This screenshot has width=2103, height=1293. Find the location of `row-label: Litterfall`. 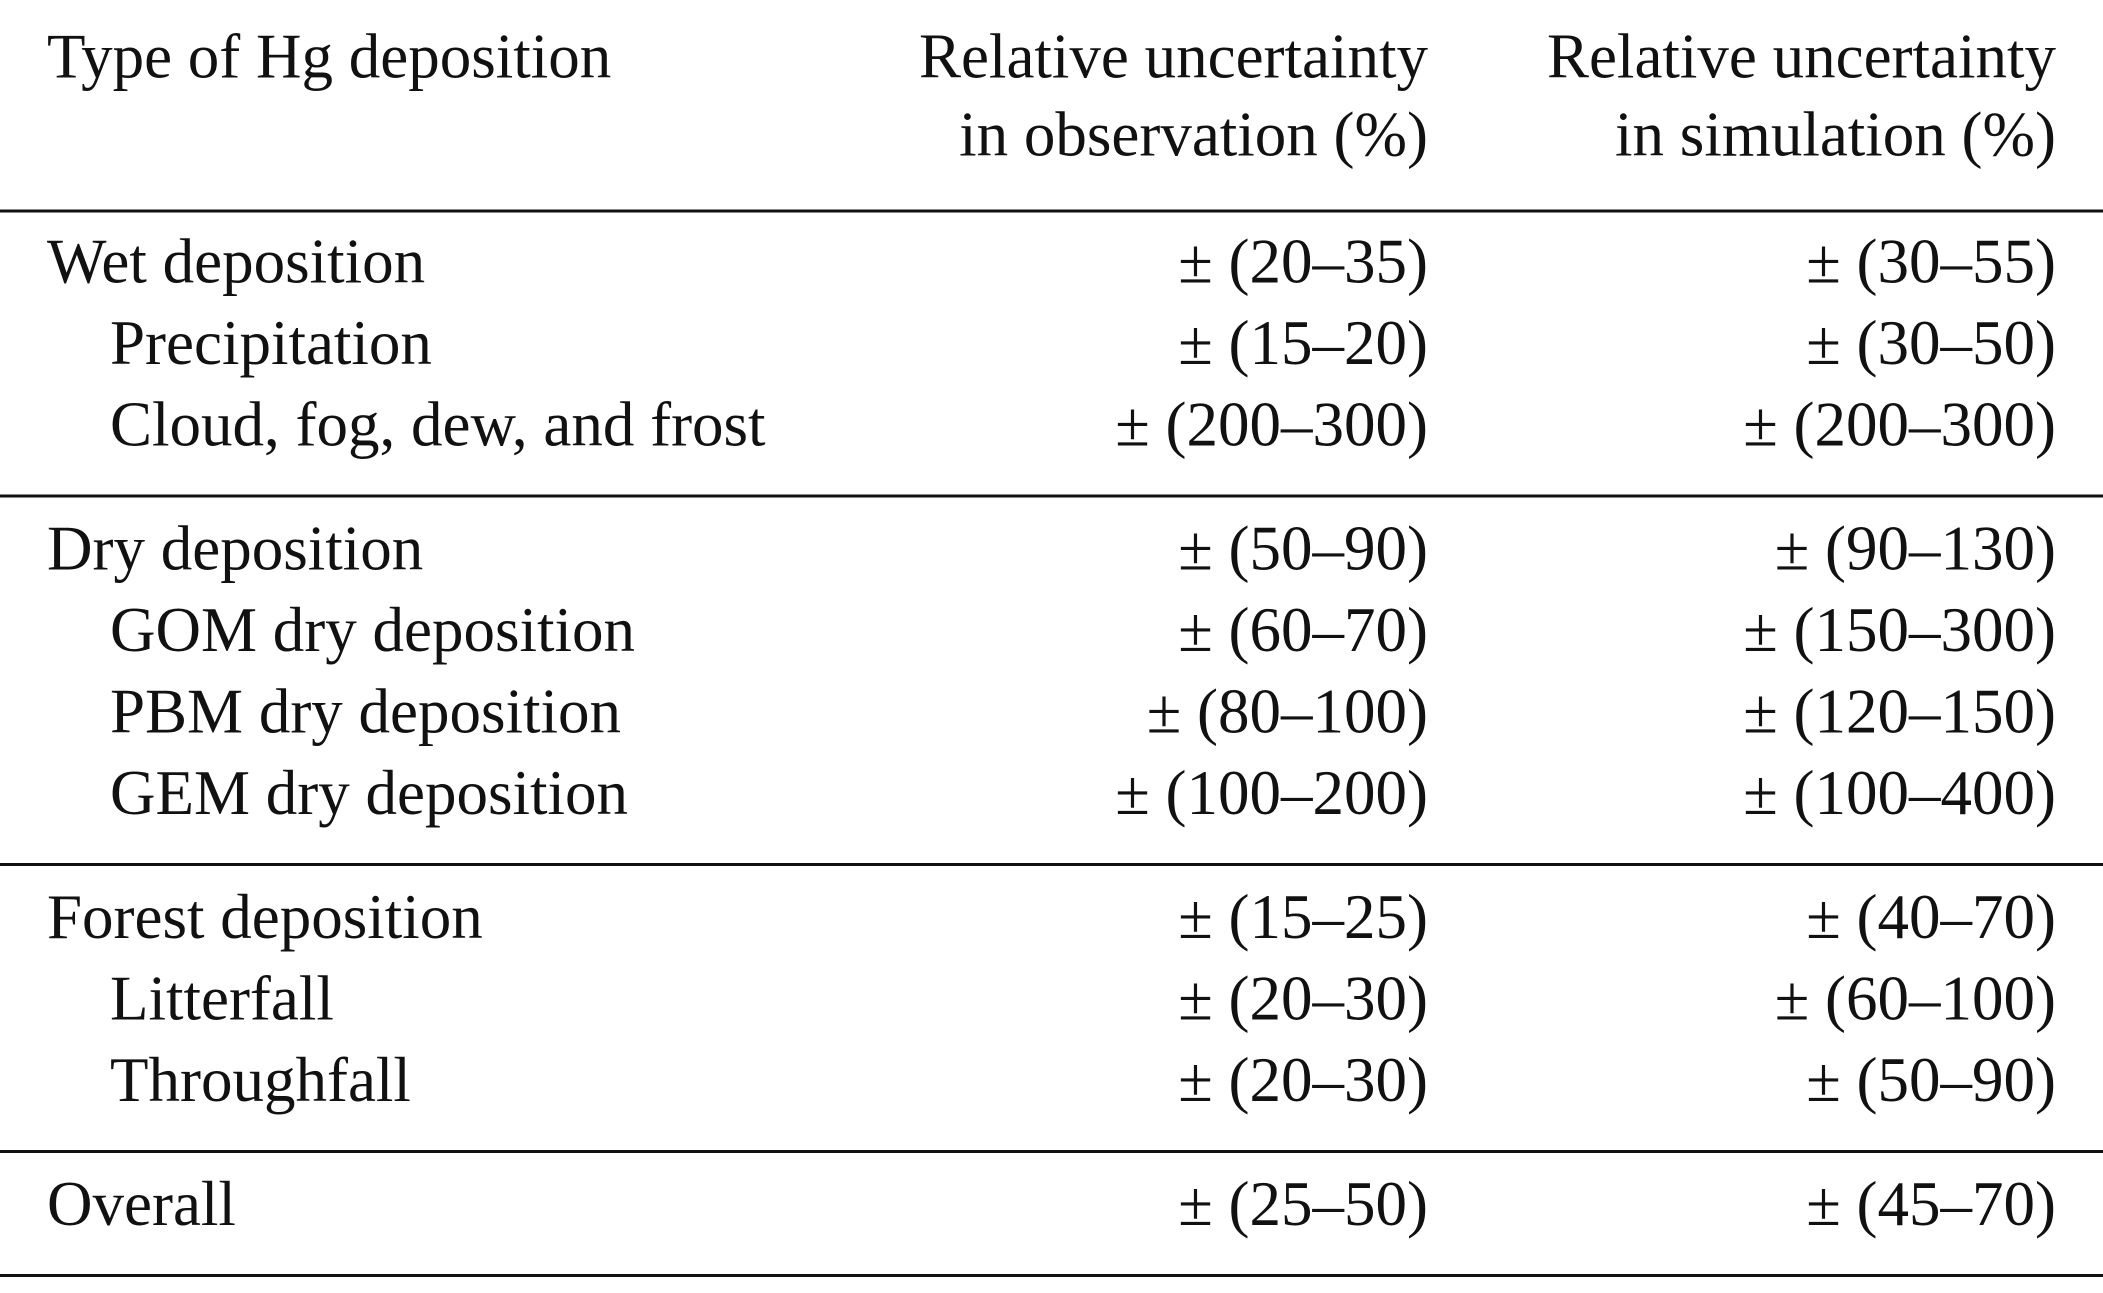

row-label: Litterfall is located at coordinates (222, 998).